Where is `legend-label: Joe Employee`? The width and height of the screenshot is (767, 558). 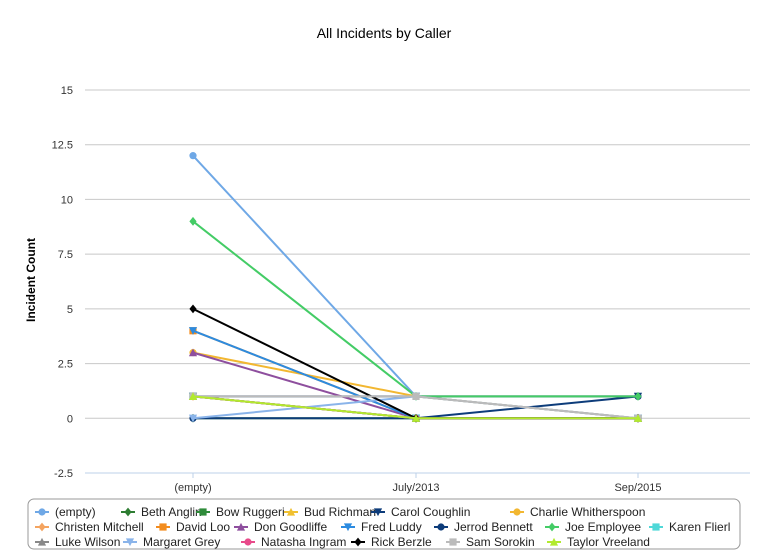 legend-label: Joe Employee is located at coordinates (603, 527).